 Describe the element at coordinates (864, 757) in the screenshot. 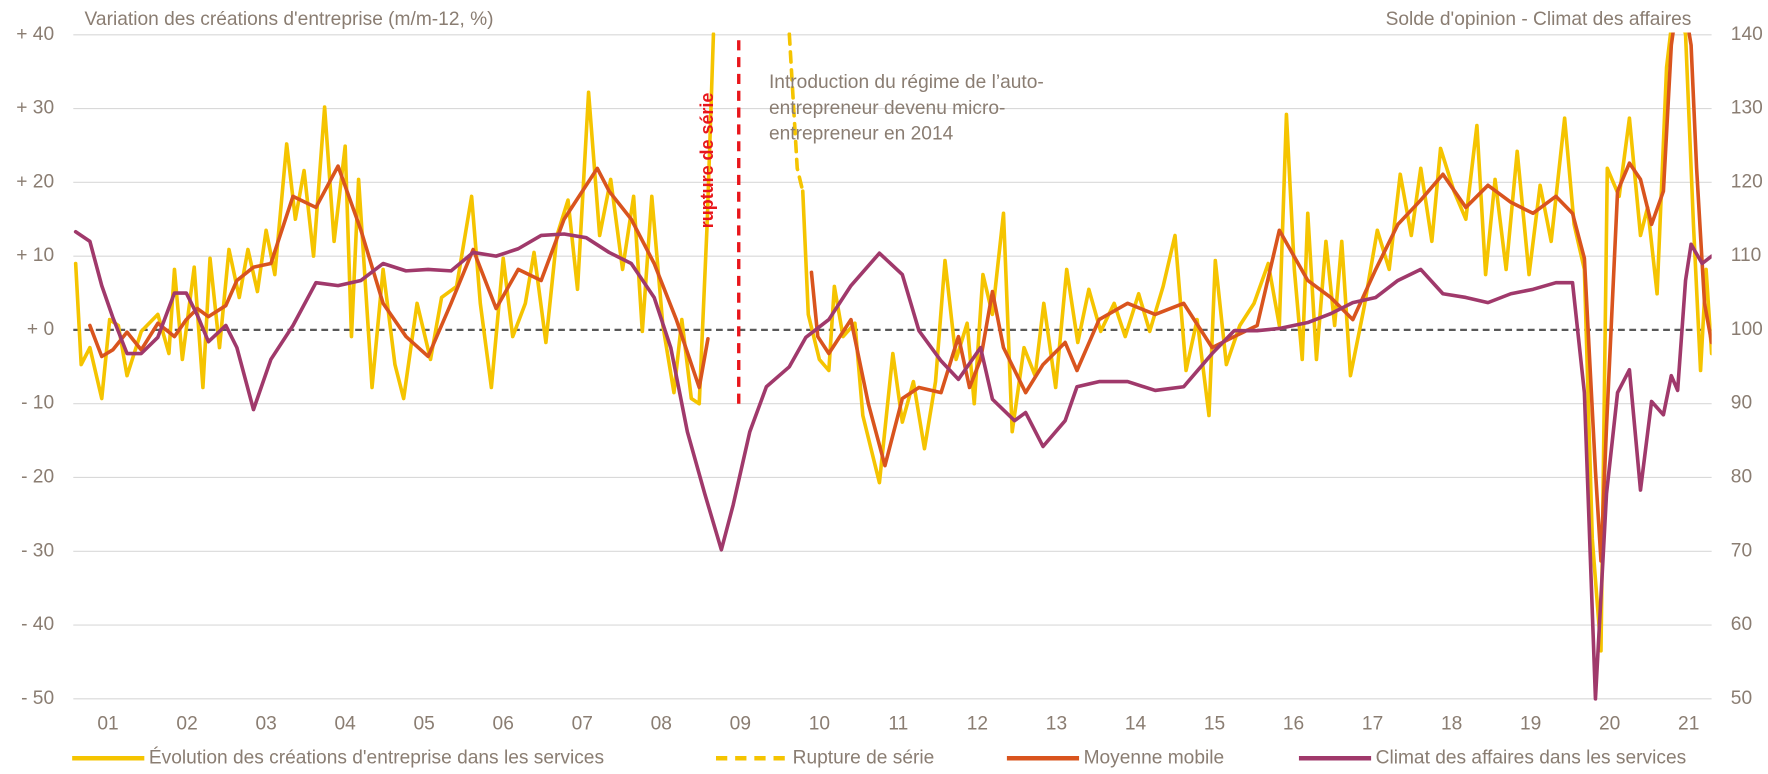

I see `legend-label: Rupture de série` at that location.